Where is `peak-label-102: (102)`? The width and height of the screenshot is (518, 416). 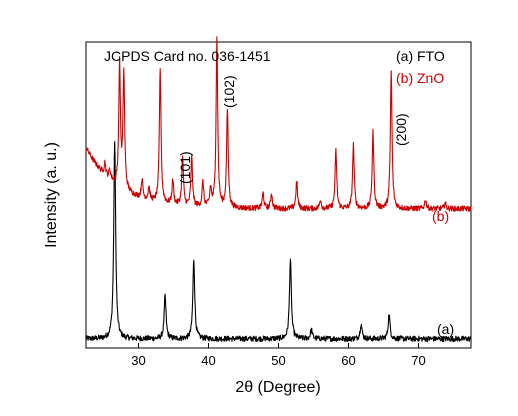
peak-label-102: (102) is located at coordinates (229, 91).